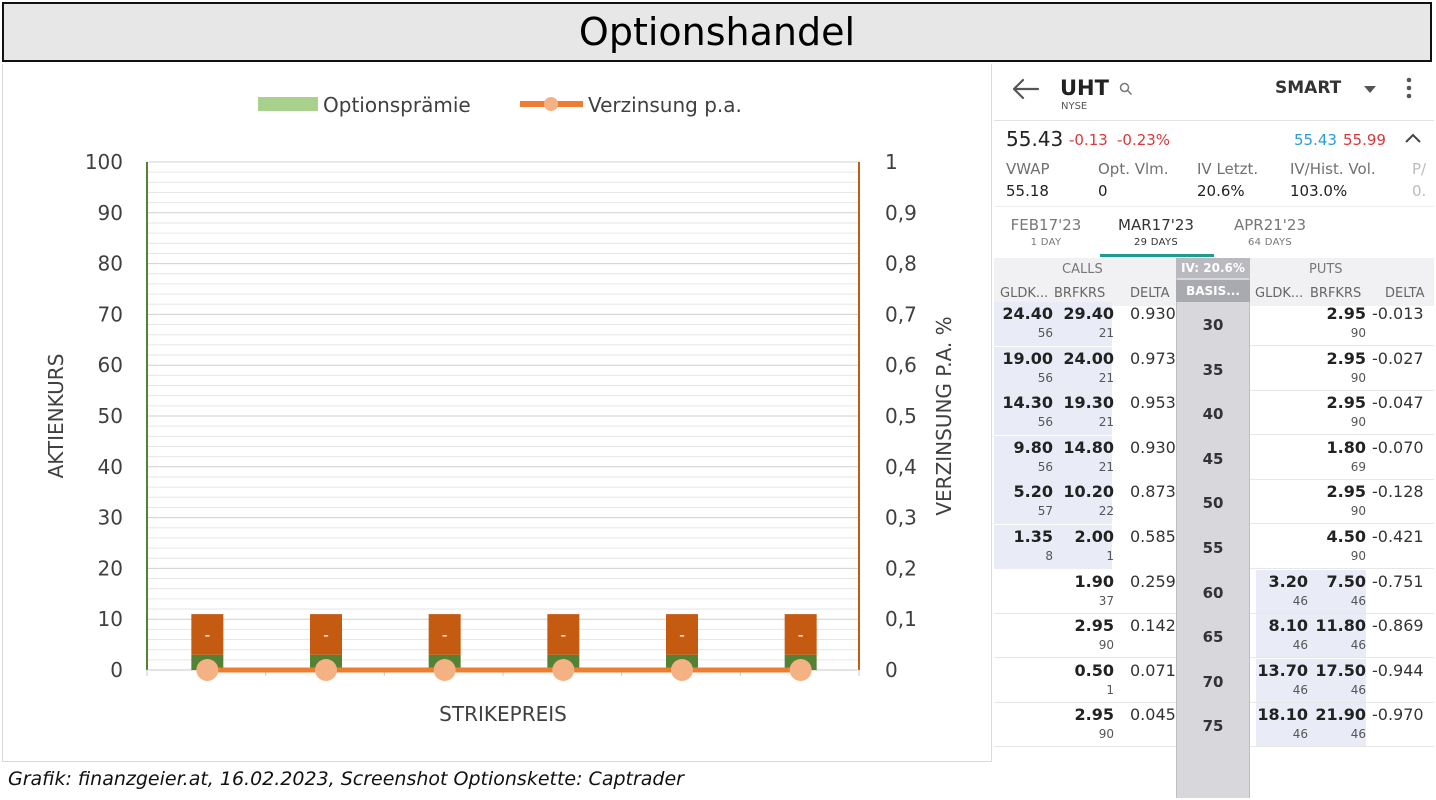 The height and width of the screenshot is (800, 1436). Describe the element at coordinates (1288, 581) in the screenshot. I see `put-bid: 3.20` at that location.